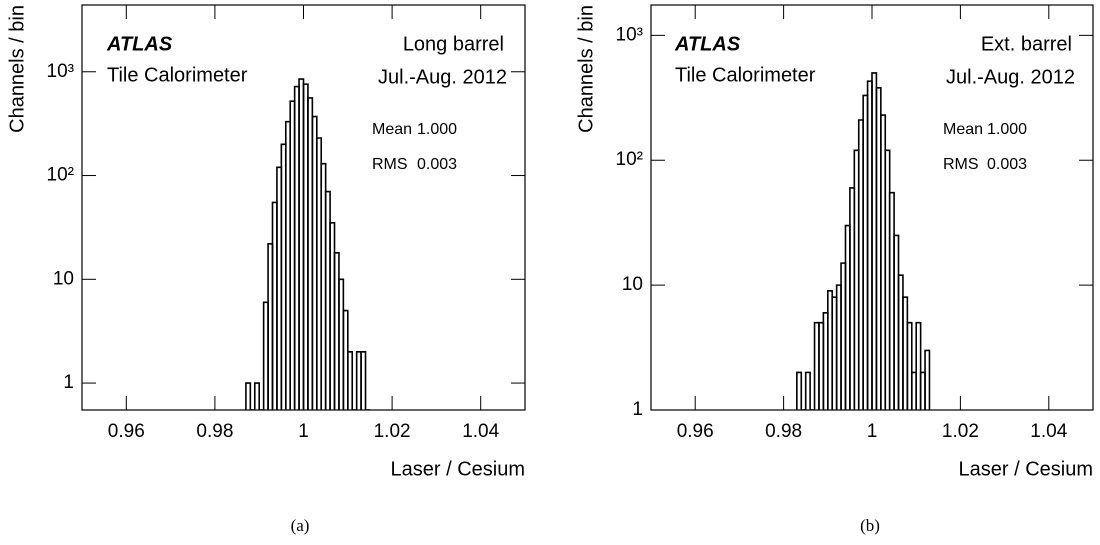 This screenshot has width=1100, height=545. I want to click on region-label: Ext. barrel, so click(1026, 44).